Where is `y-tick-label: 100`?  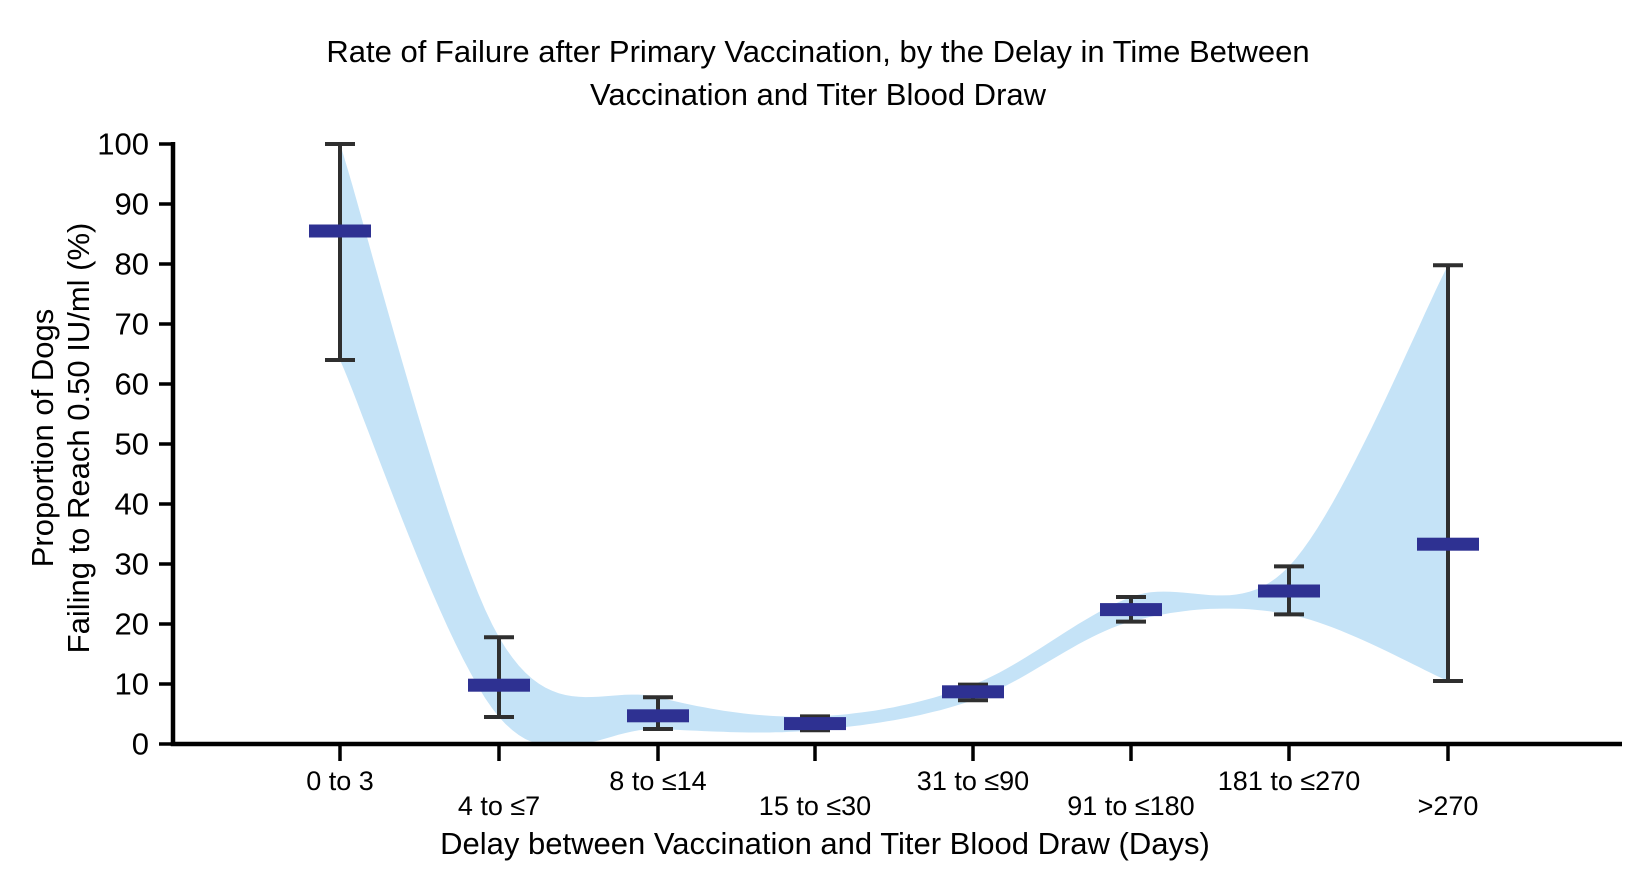
y-tick-label: 100 is located at coordinates (123, 144).